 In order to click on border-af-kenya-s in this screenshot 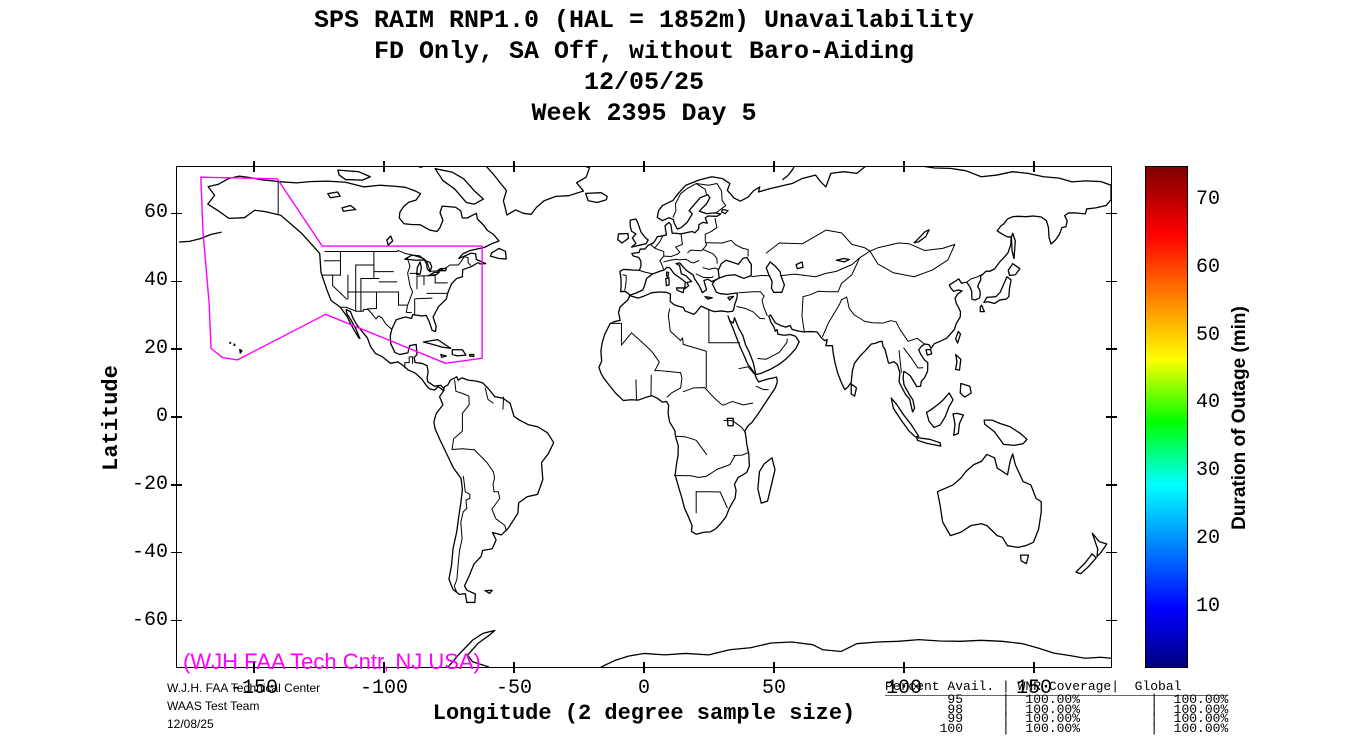, I will do `click(735, 427)`.